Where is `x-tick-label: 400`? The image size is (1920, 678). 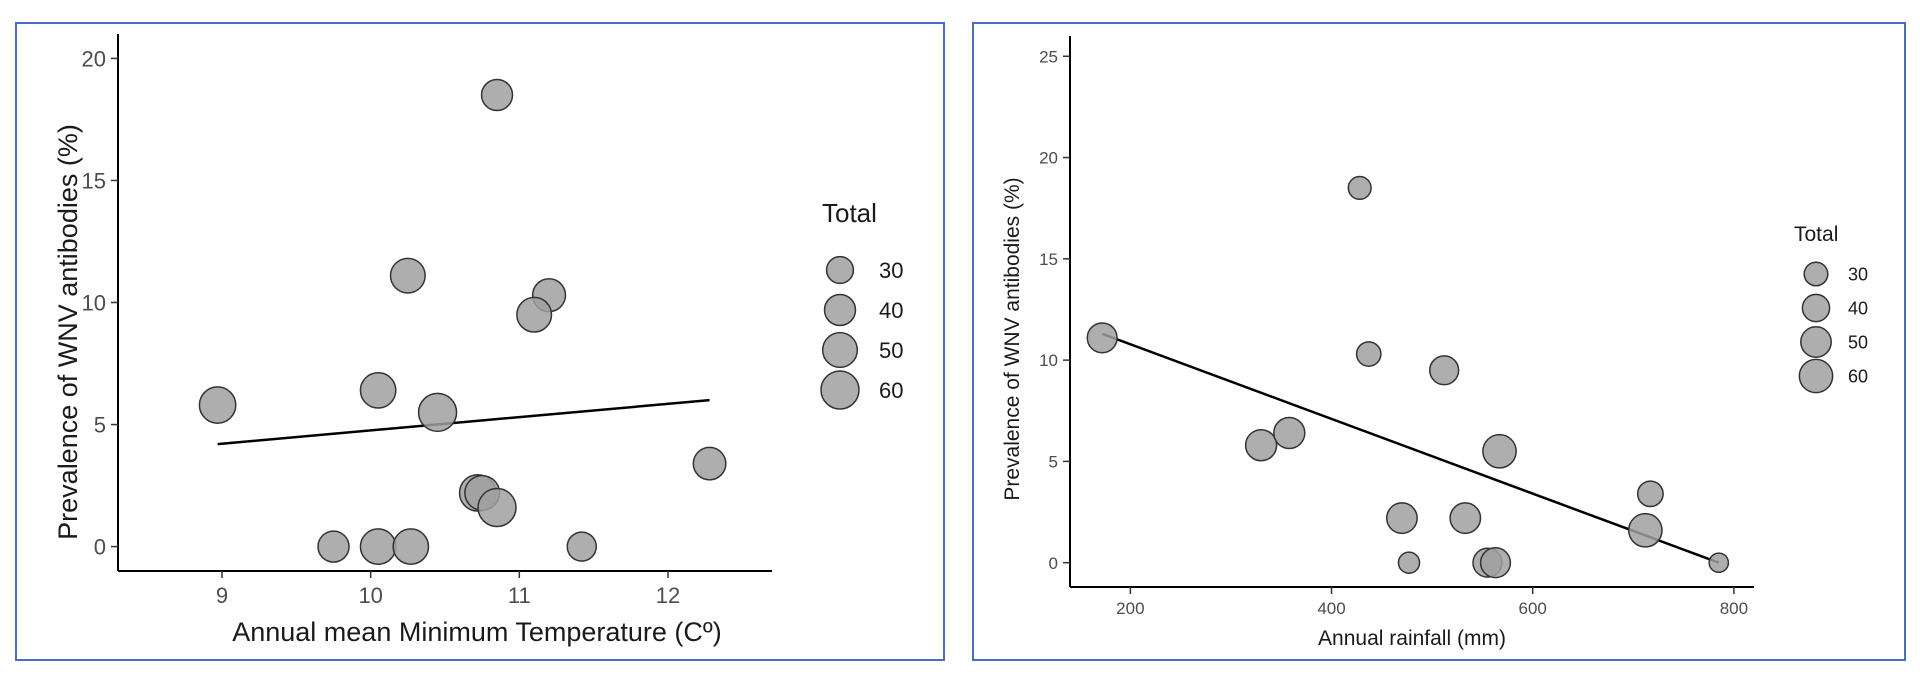
x-tick-label: 400 is located at coordinates (1331, 608).